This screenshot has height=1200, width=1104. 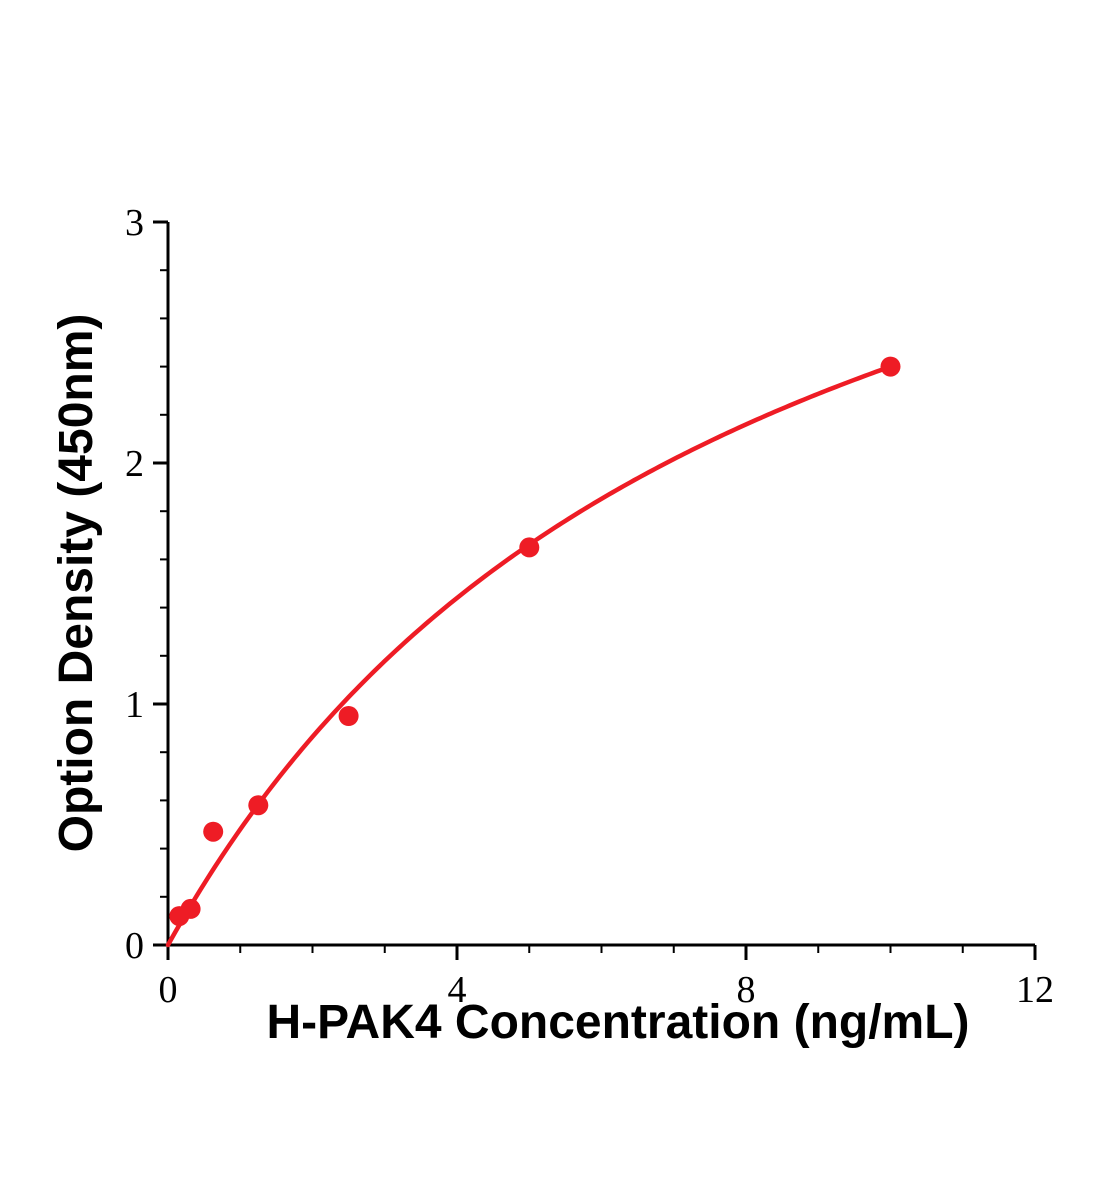 I want to click on y-tick-label: 0, so click(x=134, y=946).